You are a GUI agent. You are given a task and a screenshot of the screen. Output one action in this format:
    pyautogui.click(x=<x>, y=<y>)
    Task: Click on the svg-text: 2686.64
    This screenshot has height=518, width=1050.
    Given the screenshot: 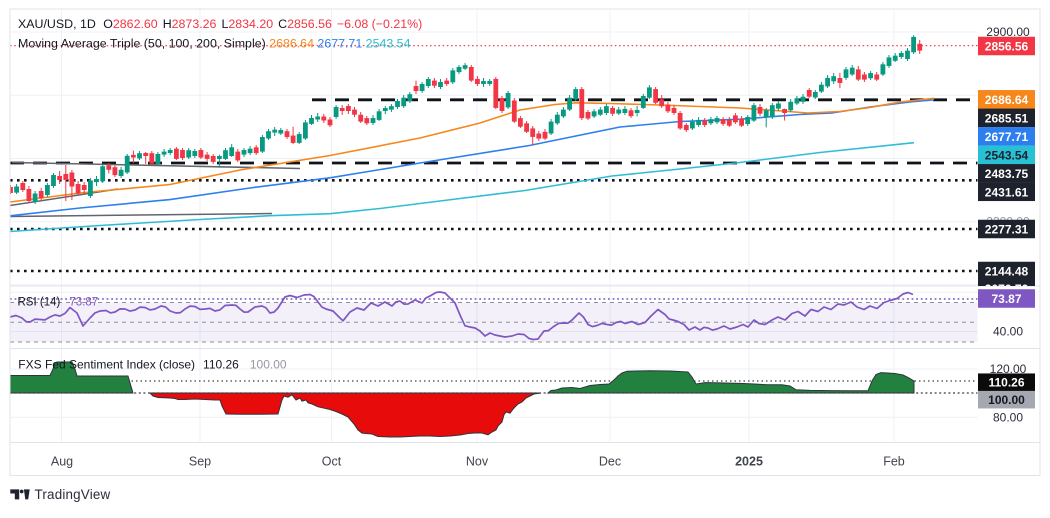 What is the action you would take?
    pyautogui.click(x=1007, y=100)
    